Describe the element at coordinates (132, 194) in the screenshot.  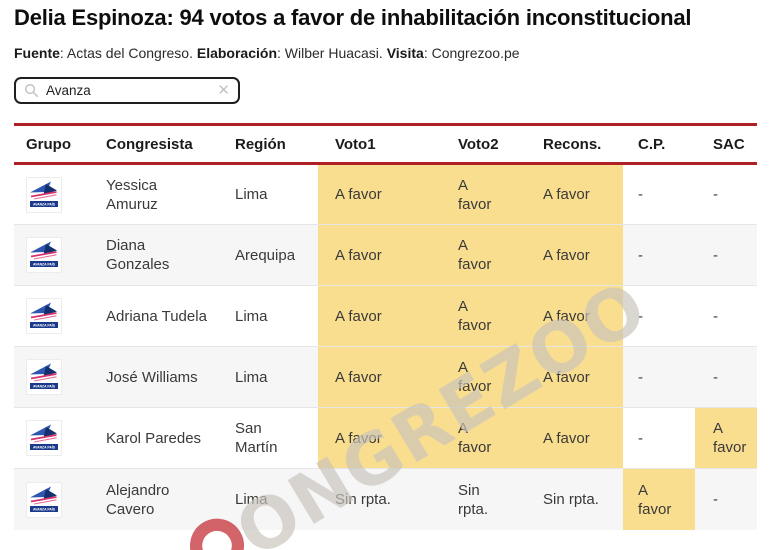
I see `congresista-cell: Yessica Amuruz` at that location.